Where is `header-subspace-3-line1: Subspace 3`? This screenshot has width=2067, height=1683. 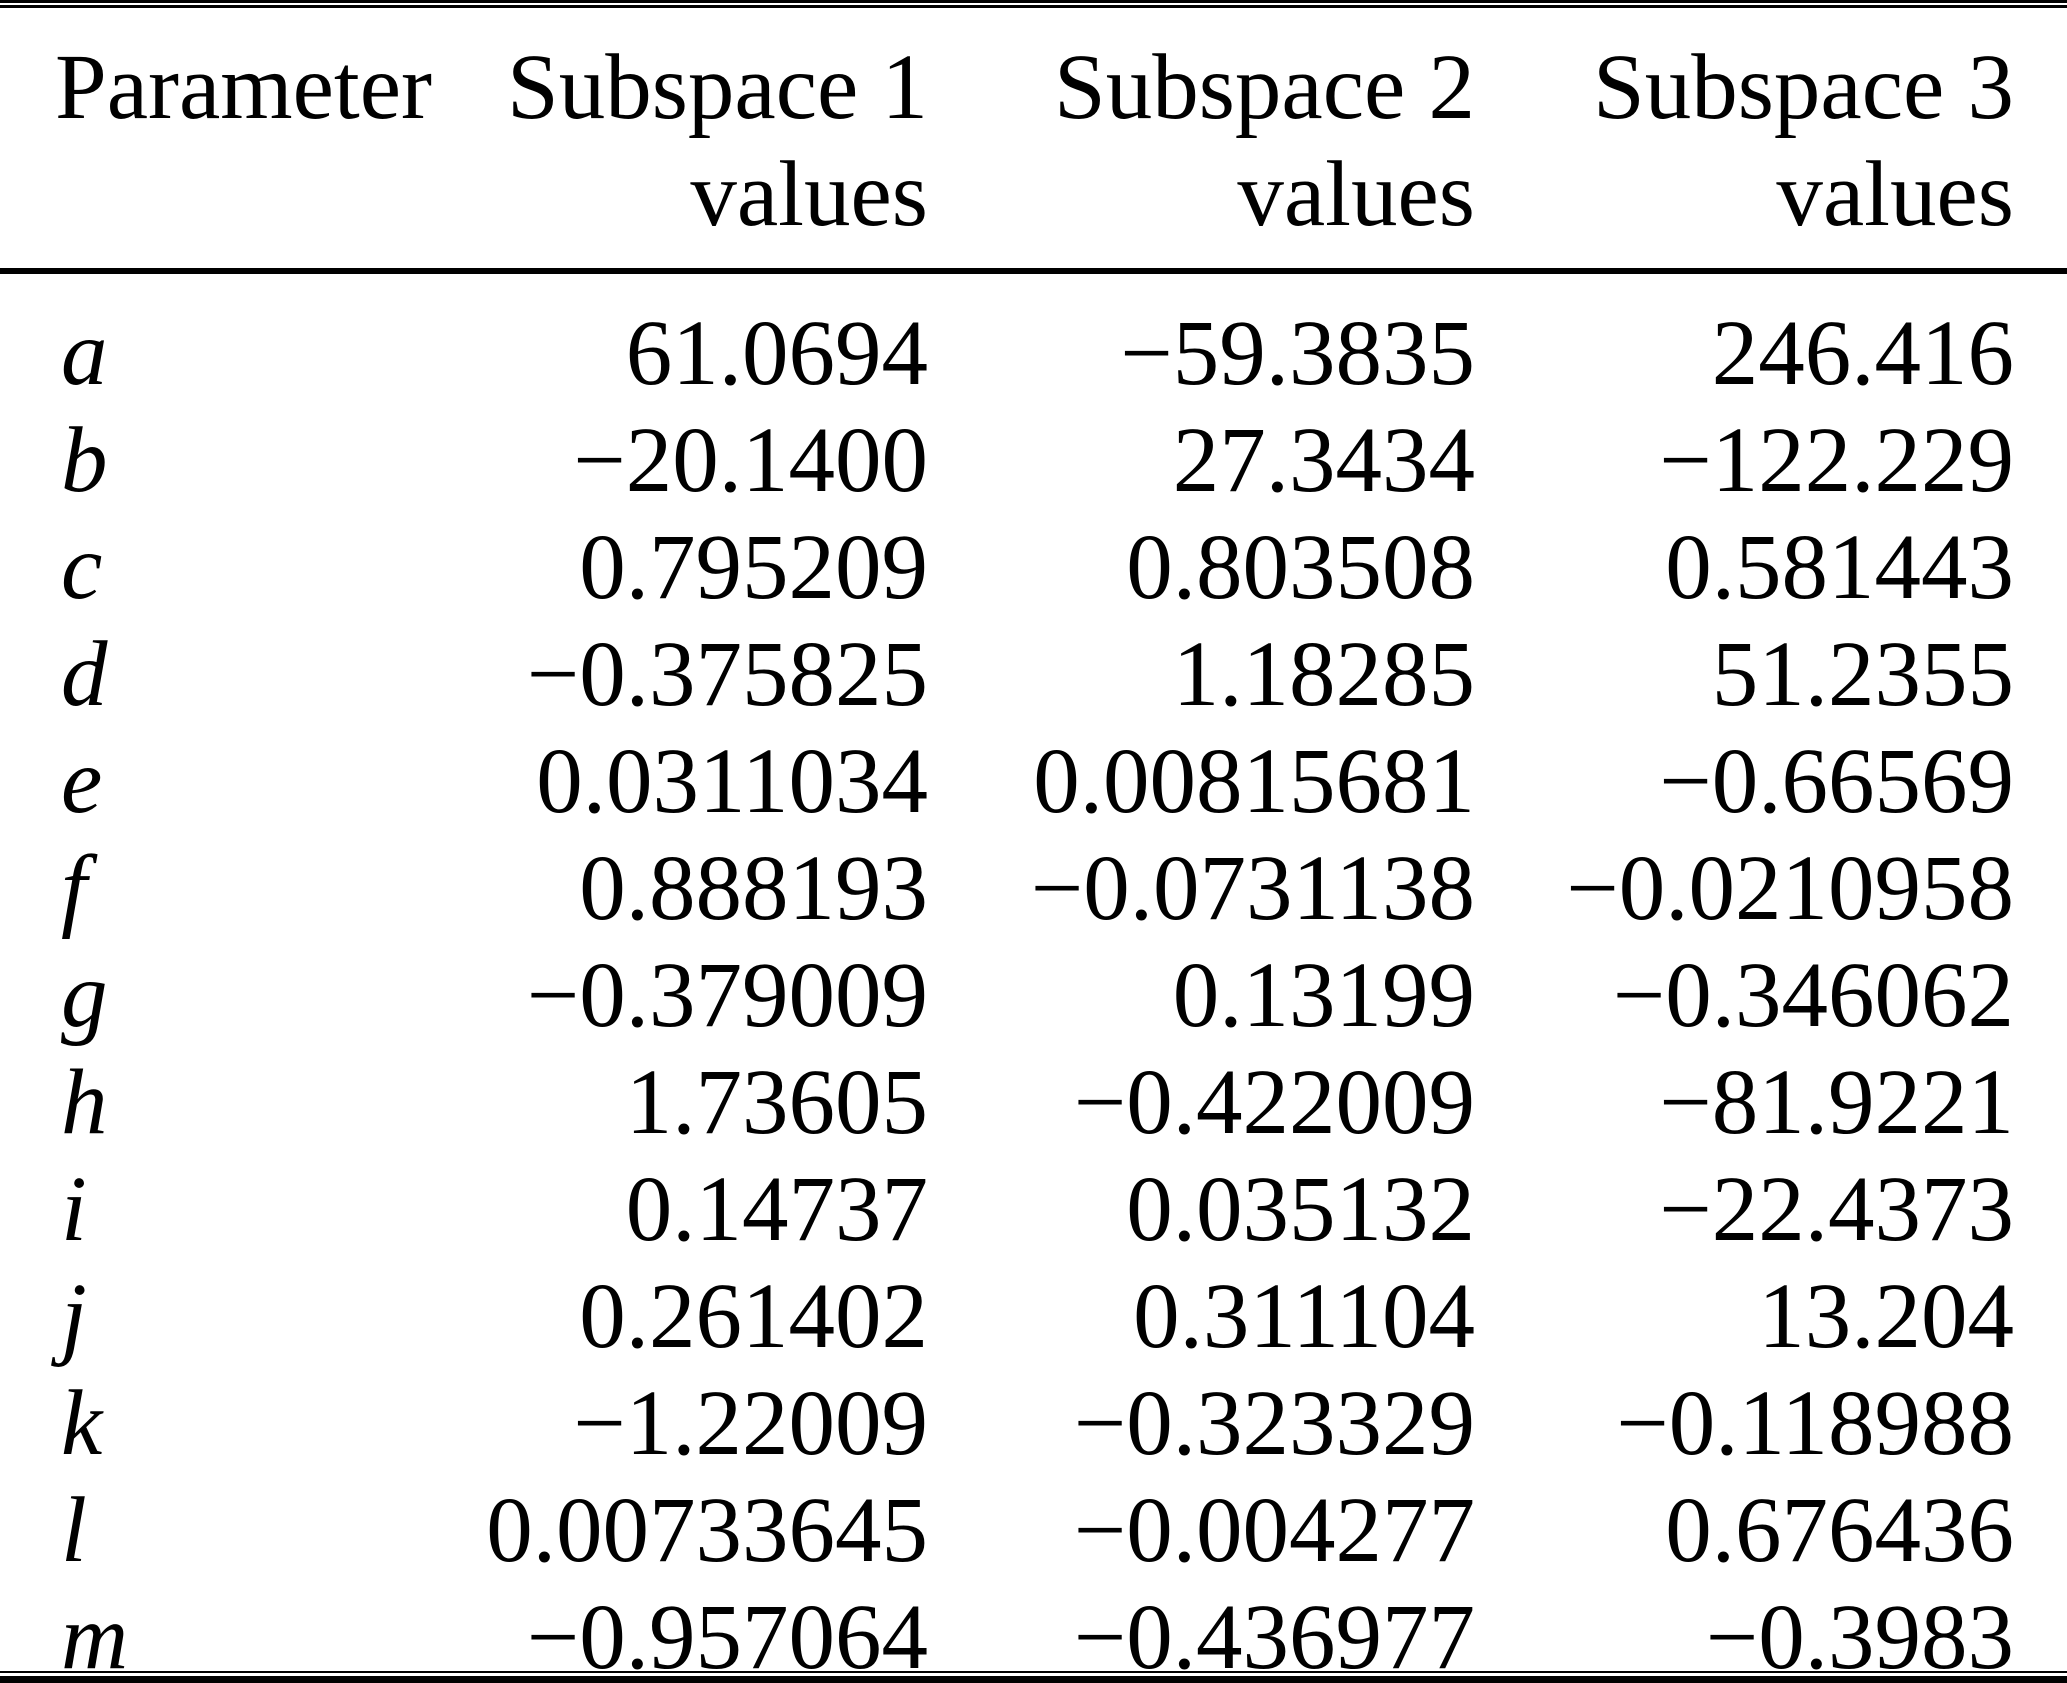 header-subspace-3-line1: Subspace 3 is located at coordinates (1803, 87).